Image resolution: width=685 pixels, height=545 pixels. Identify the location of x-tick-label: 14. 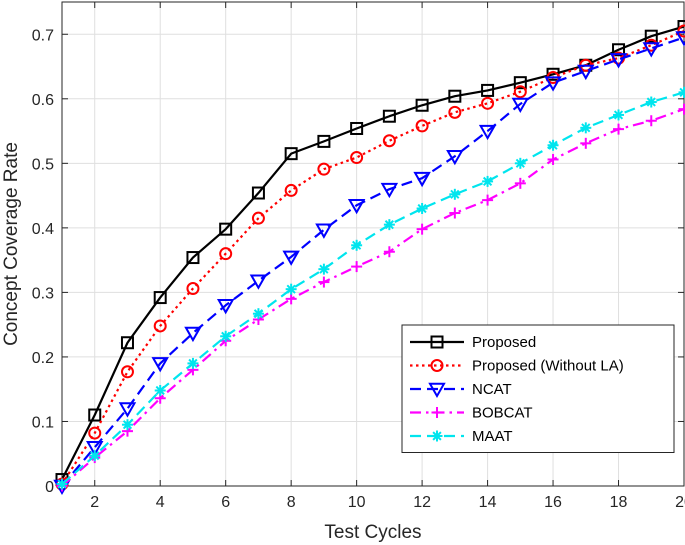
(488, 502).